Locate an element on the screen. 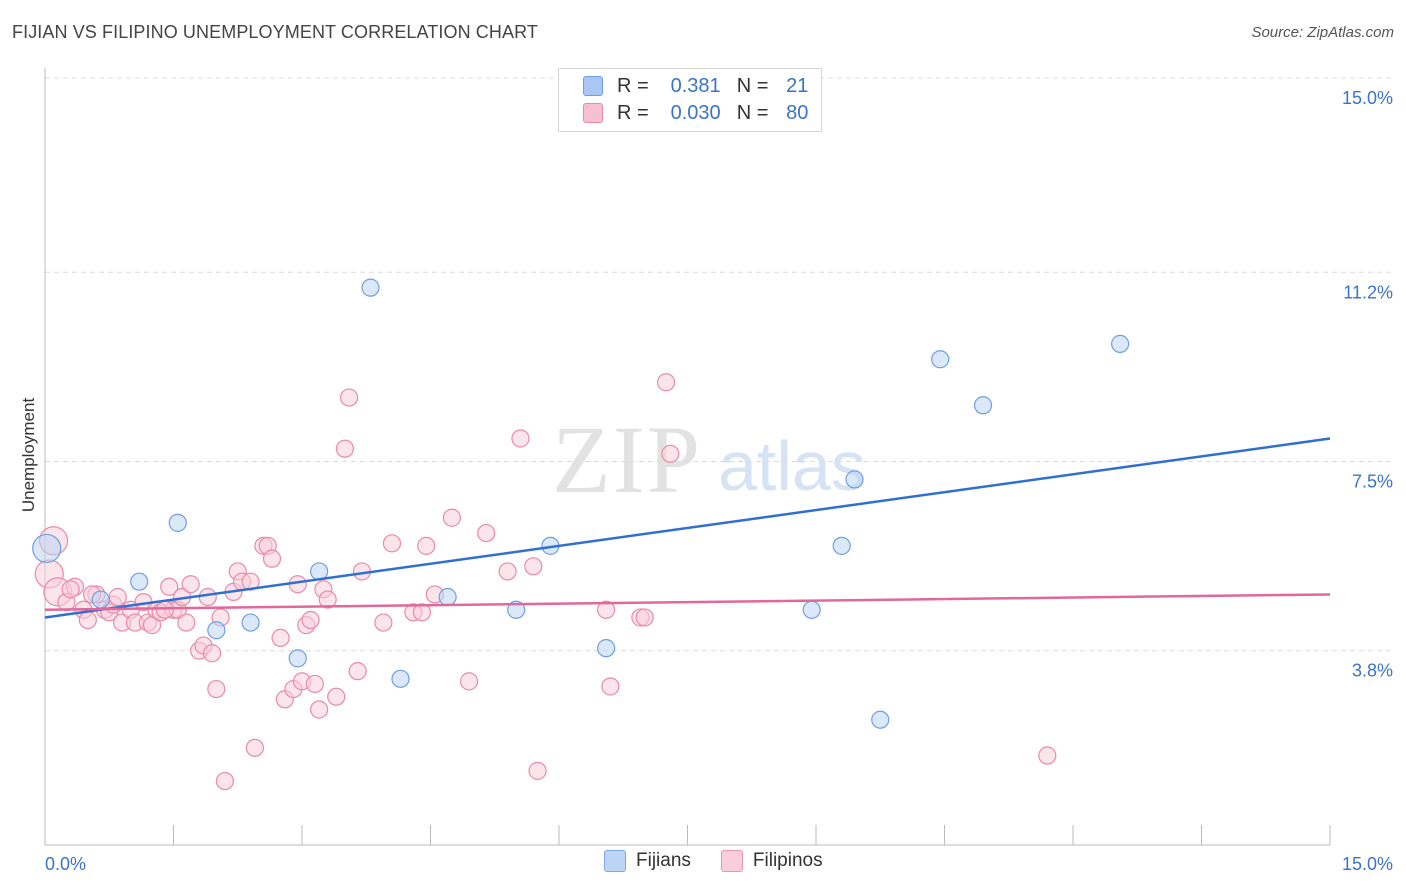 This screenshot has height=892, width=1406. legend-n-value: 21 is located at coordinates (797, 85).